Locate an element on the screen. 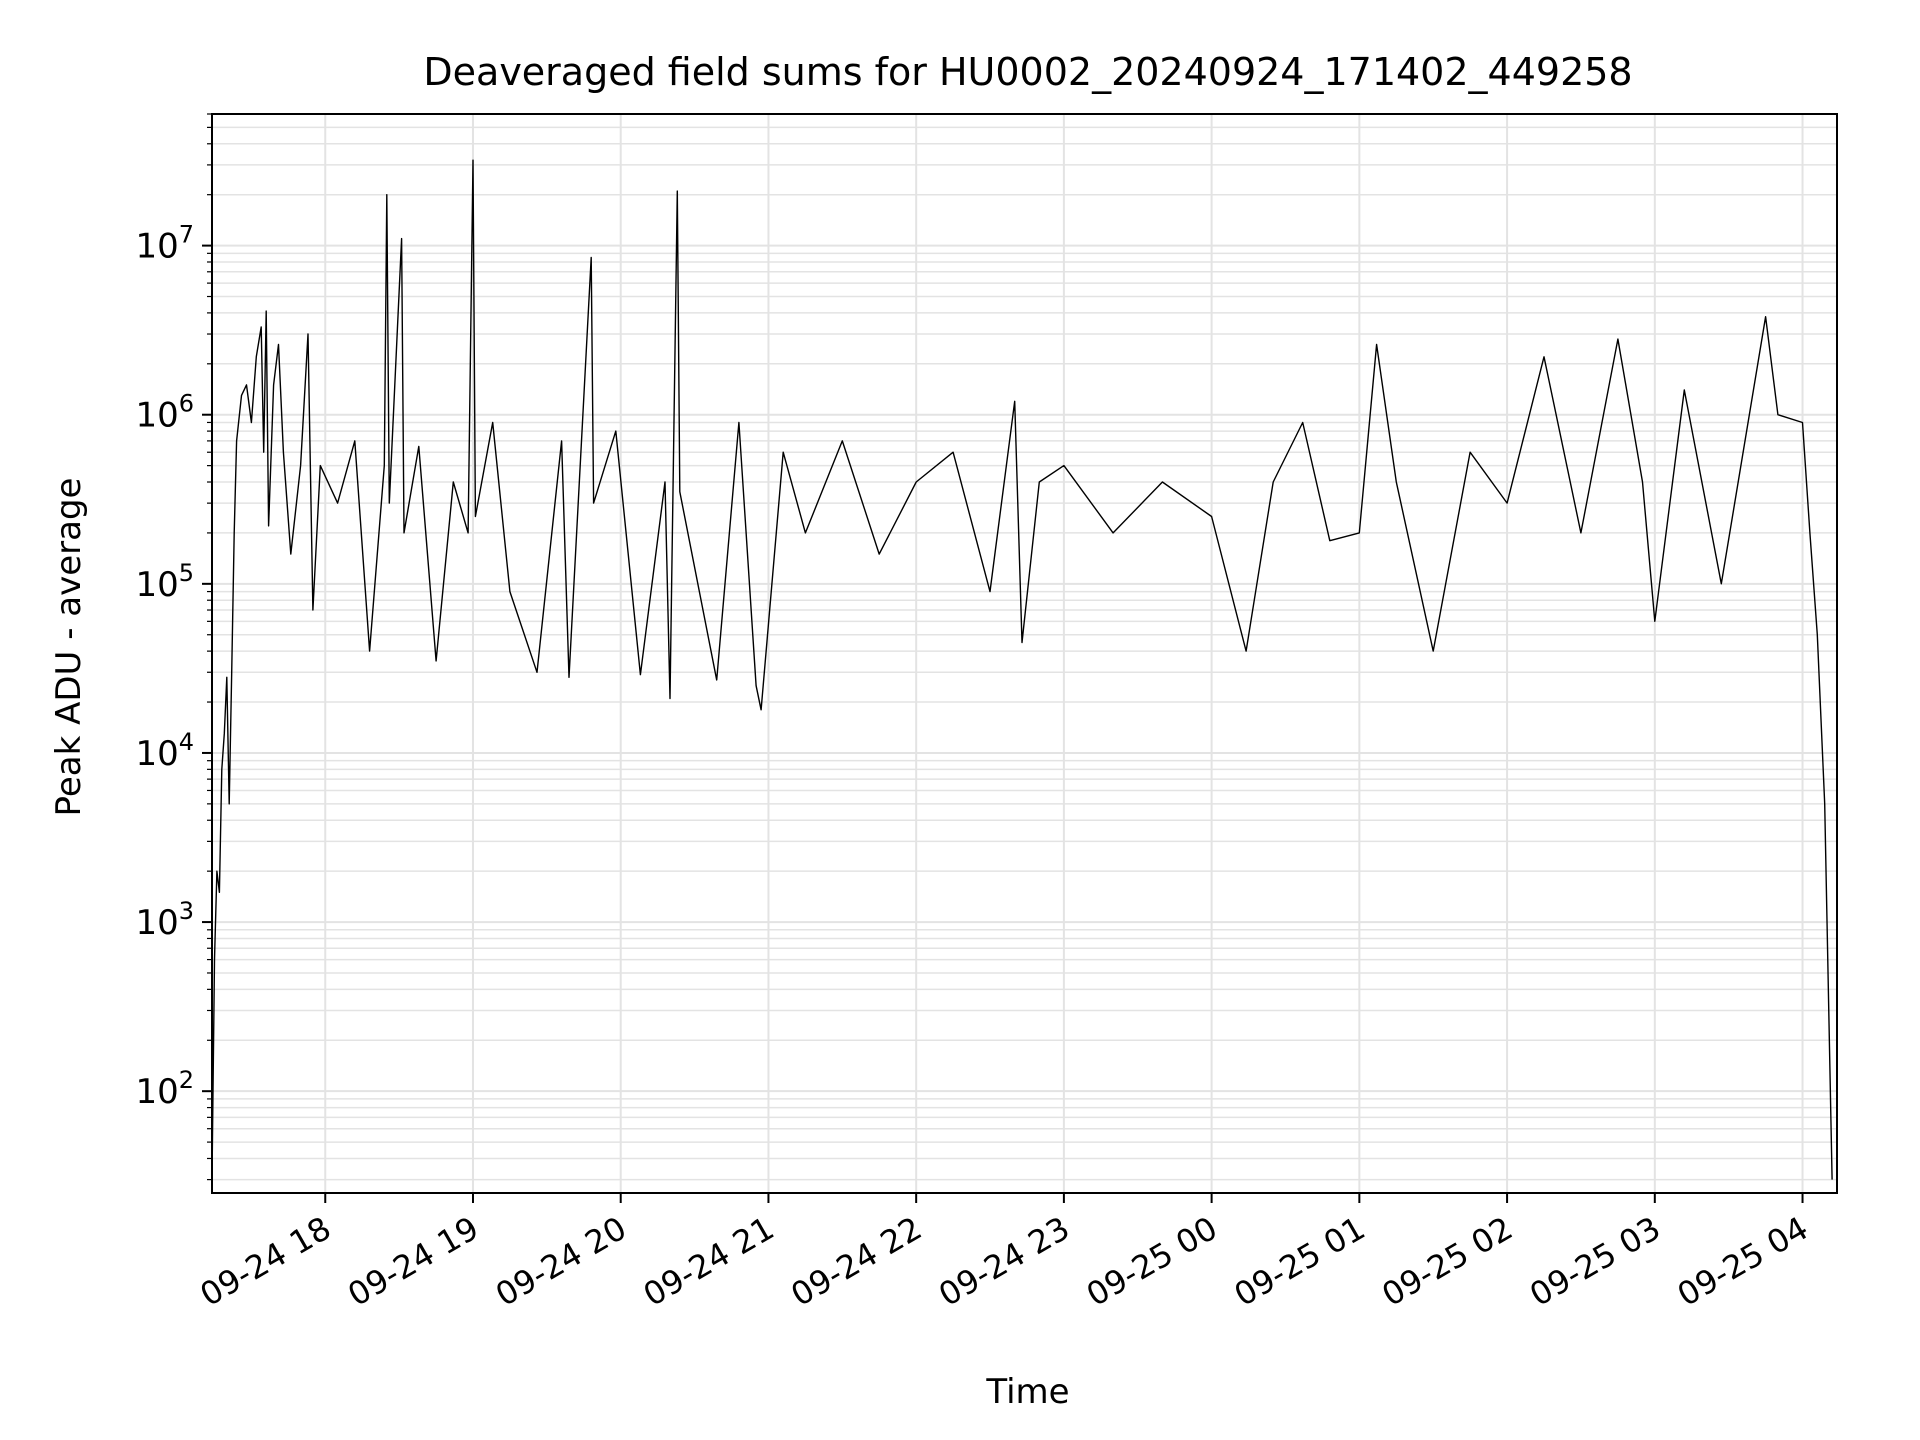  y-axis-label: Peak ADU - average is located at coordinates (69, 647).